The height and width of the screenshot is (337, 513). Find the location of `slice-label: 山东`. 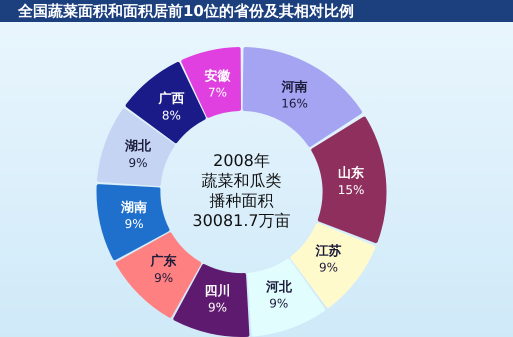

slice-label: 山东 is located at coordinates (351, 173).